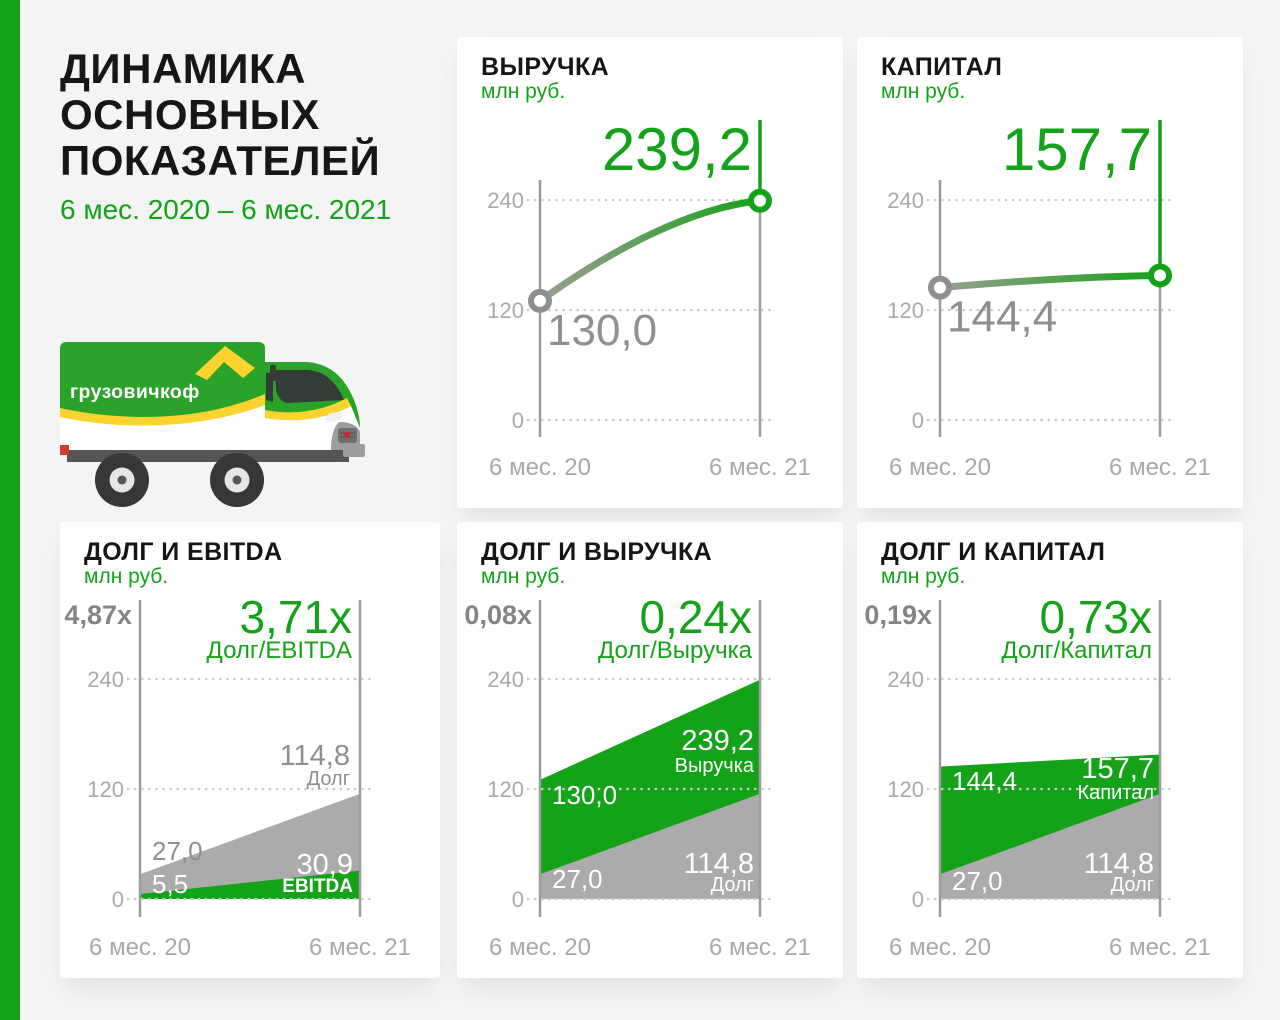 This screenshot has height=1020, width=1280. Describe the element at coordinates (715, 766) in the screenshot. I see `series-value-label: Выручка` at that location.